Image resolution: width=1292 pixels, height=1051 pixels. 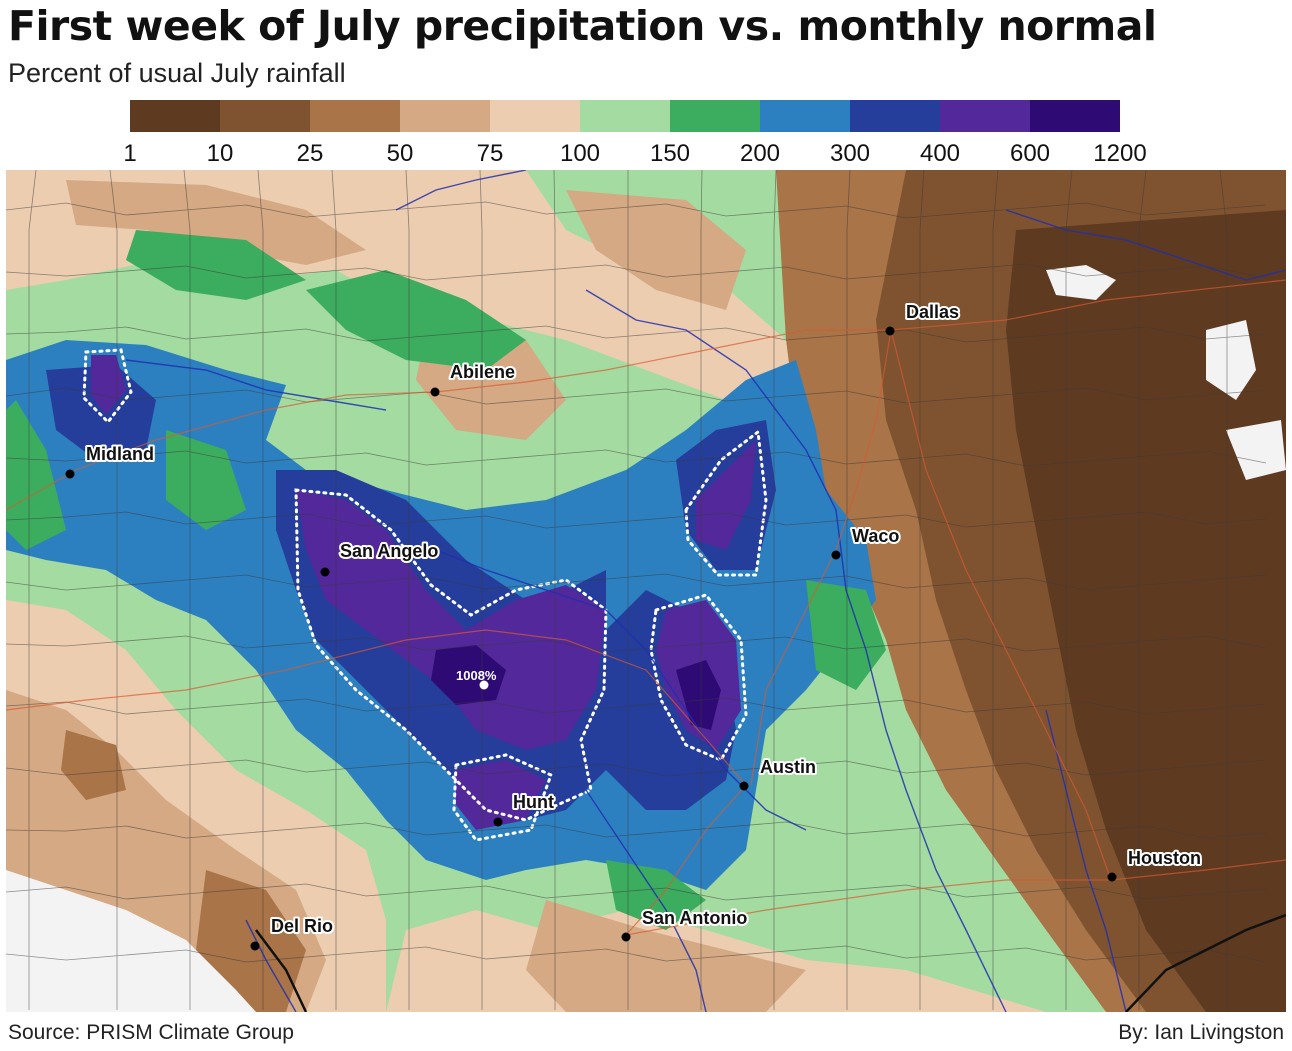 I want to click on max-value-label: 1008%, so click(x=476, y=675).